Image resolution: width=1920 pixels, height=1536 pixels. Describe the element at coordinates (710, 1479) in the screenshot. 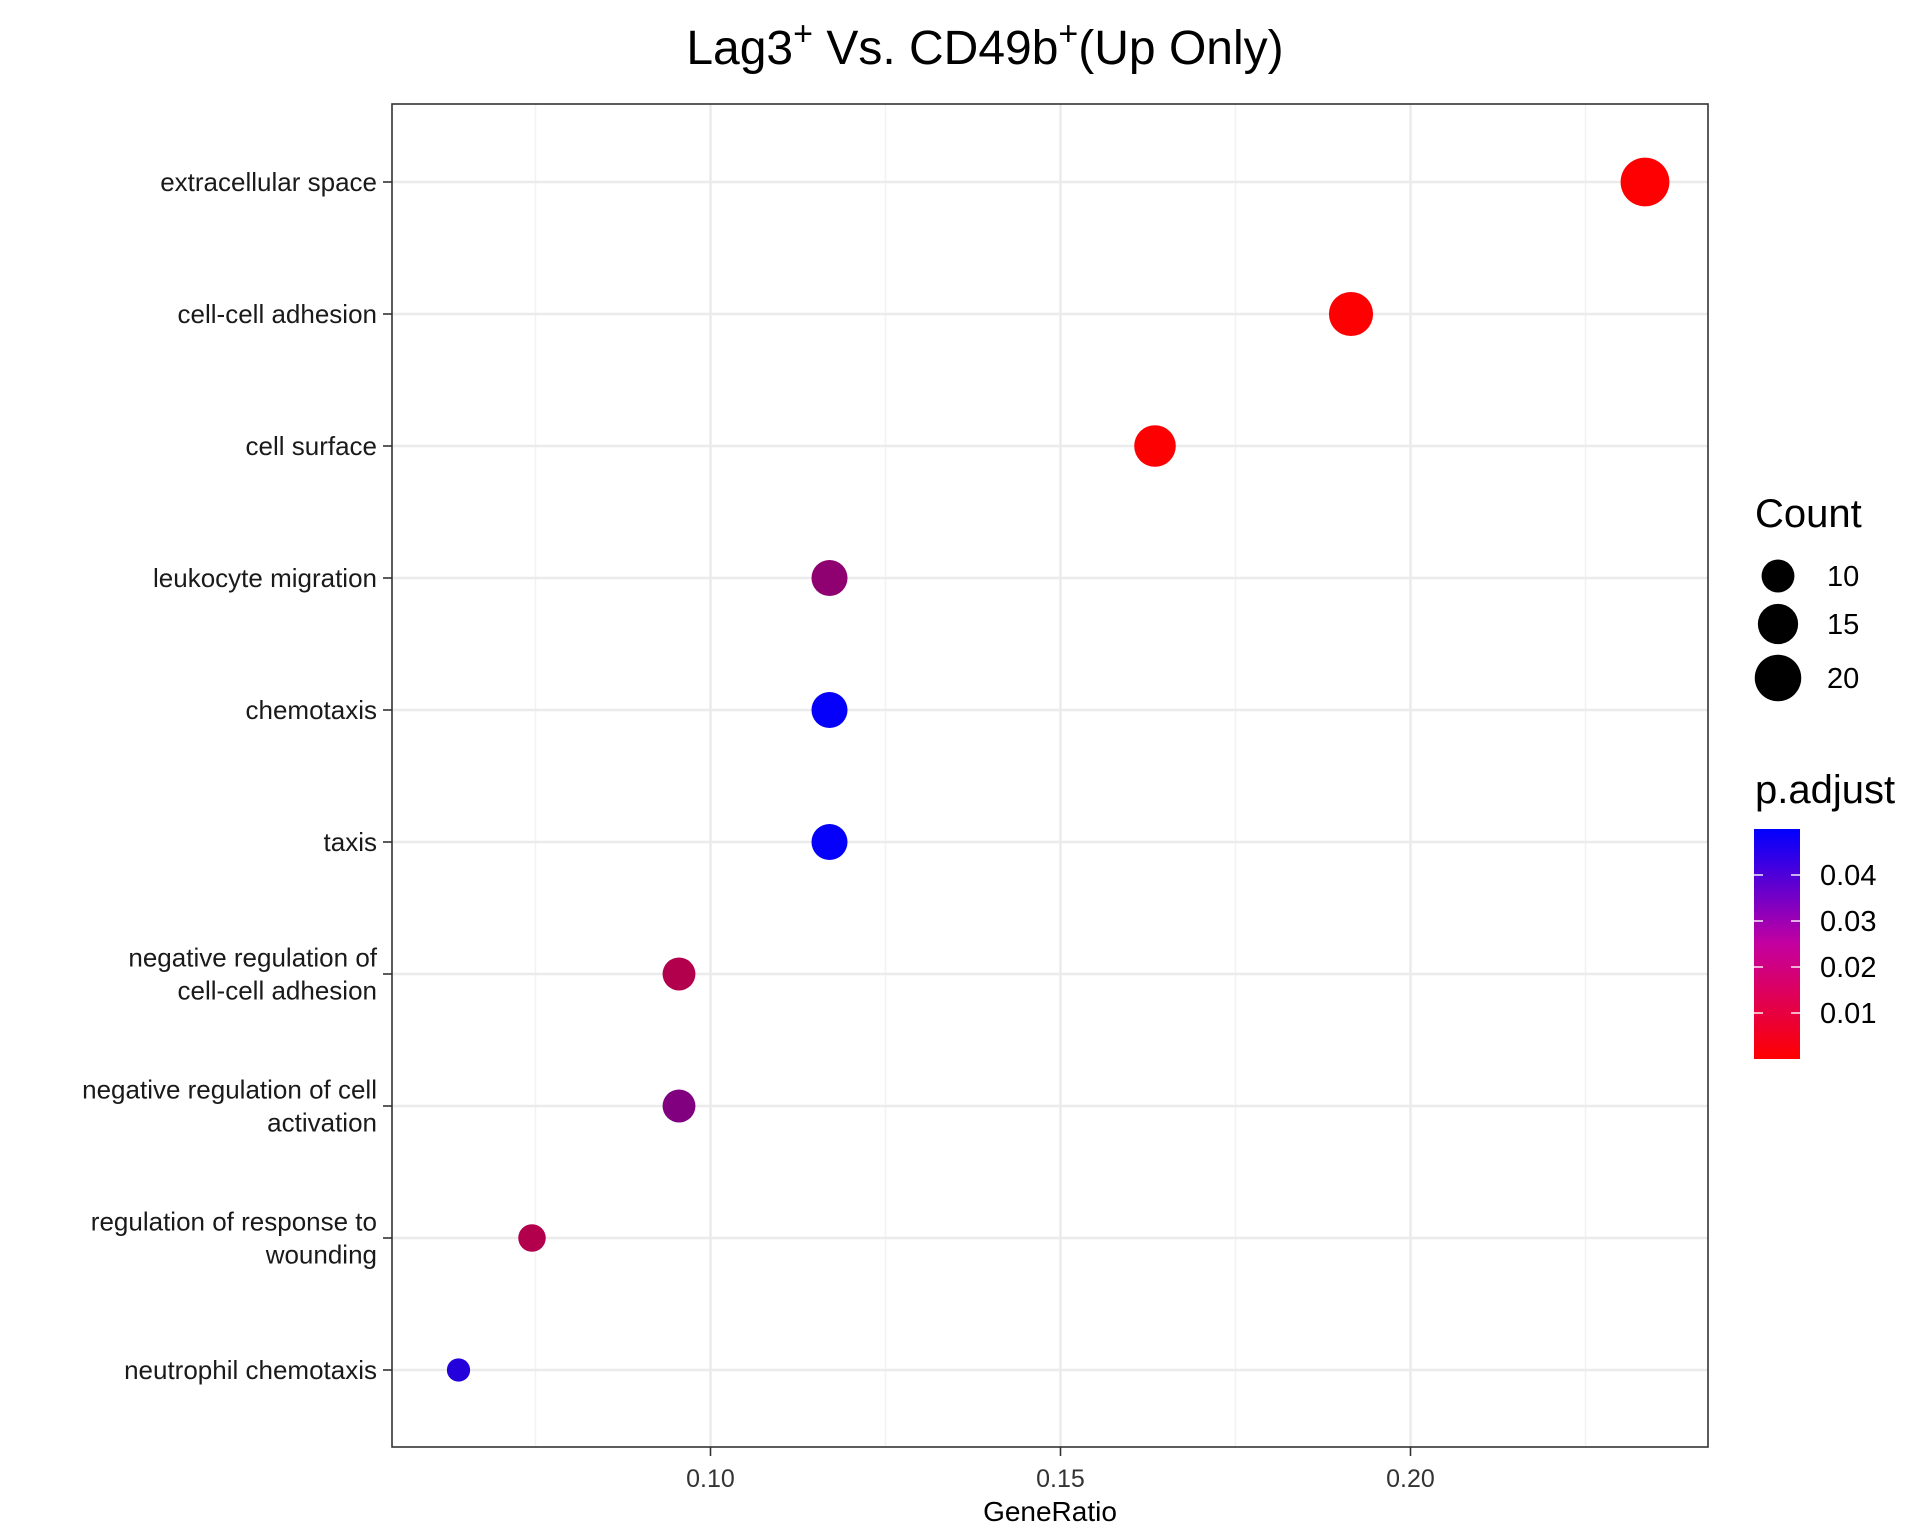

I see `x-tick-label: 0.10` at that location.